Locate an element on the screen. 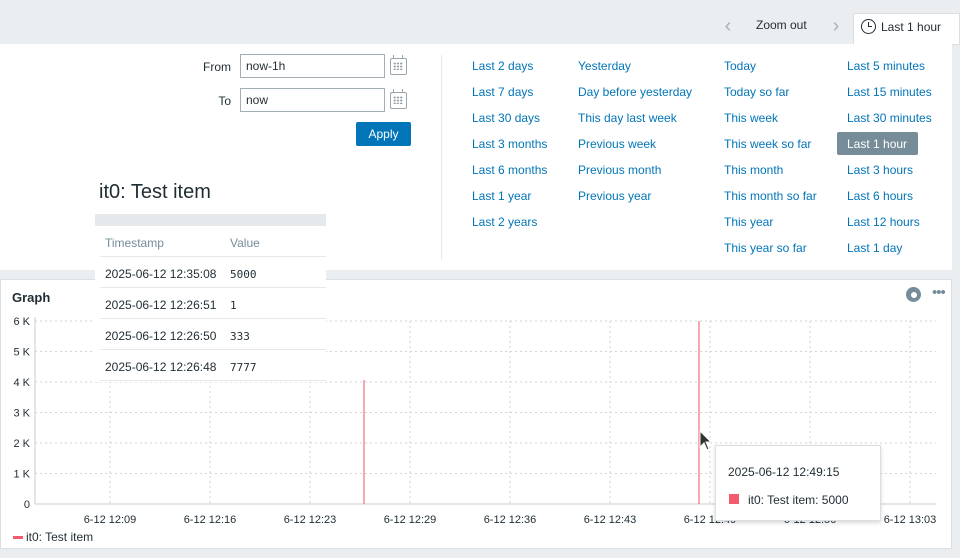 This screenshot has width=960, height=558. y-tick-label: 2 K is located at coordinates (21, 444).